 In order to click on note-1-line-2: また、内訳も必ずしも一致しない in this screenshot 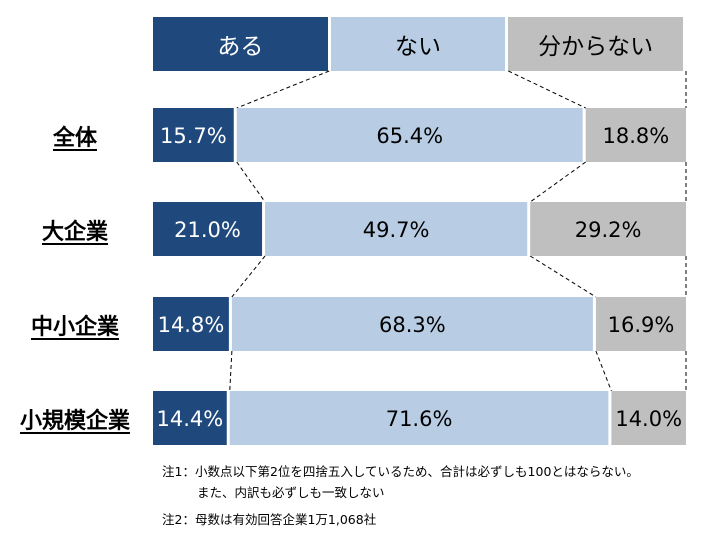, I will do `click(291, 492)`.